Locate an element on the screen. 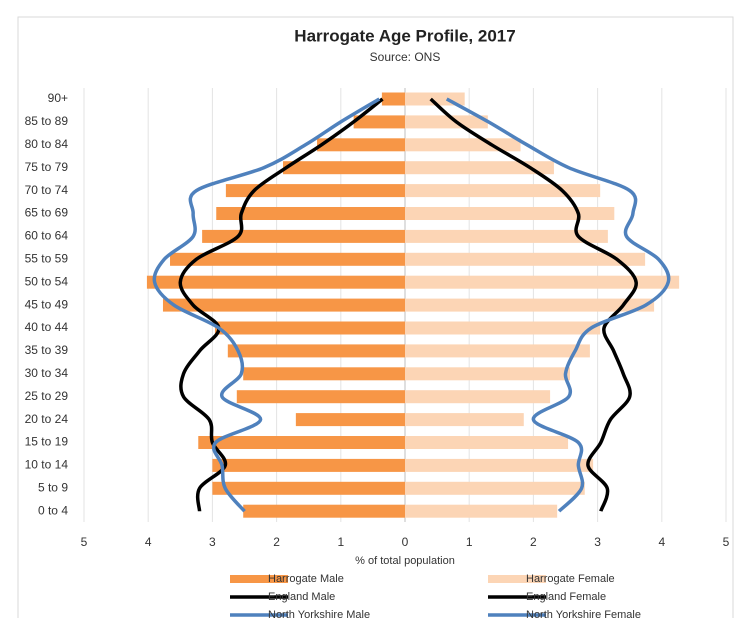 The image size is (746, 618). legend-label: North Yorkshire Male is located at coordinates (319, 613).